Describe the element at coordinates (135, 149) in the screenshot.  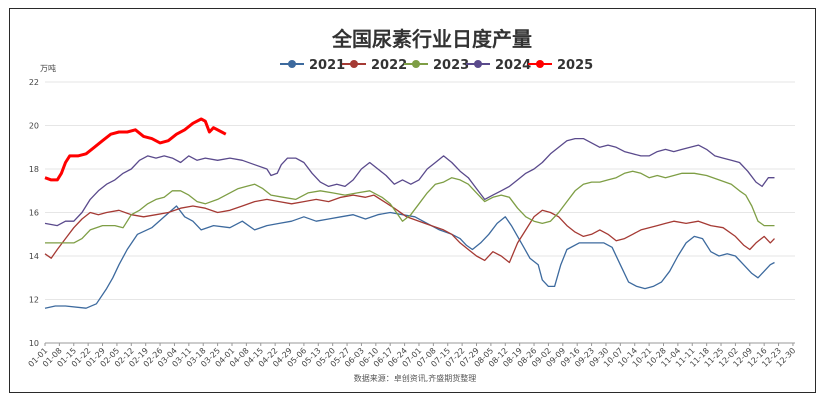
I see `series-line-2025` at that location.